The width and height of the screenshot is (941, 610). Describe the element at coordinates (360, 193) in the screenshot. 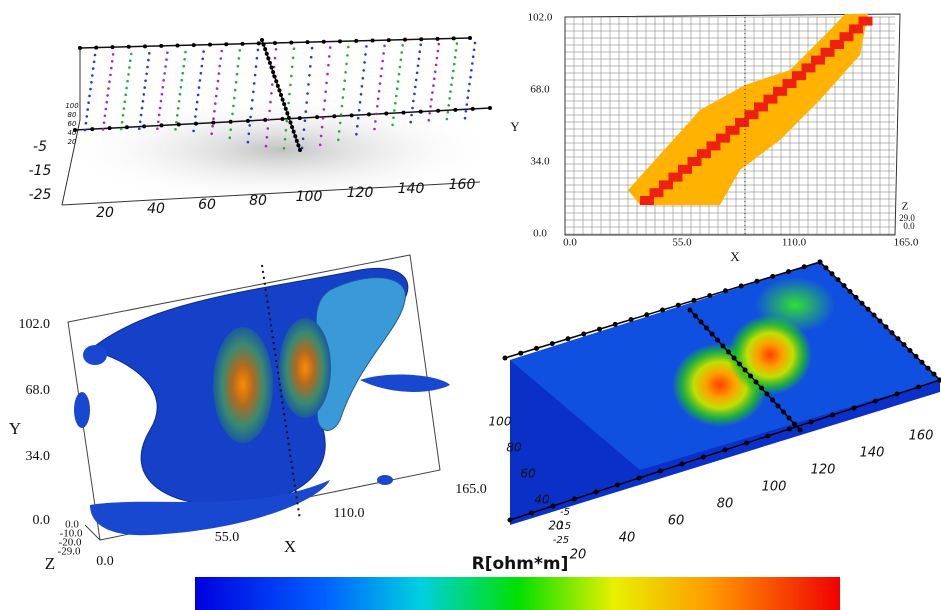

I see `tick-label: 120` at that location.